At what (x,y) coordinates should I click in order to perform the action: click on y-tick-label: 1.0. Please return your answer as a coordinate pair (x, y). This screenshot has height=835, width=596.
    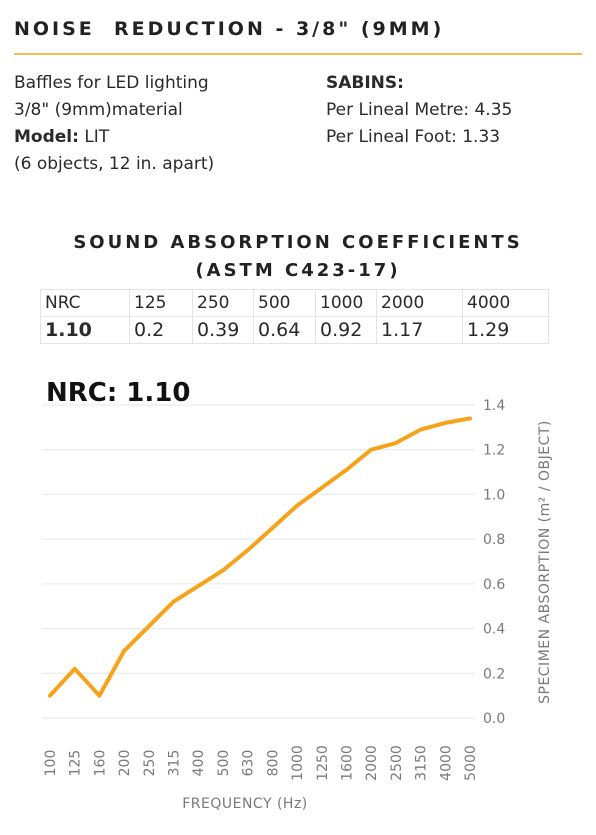
    Looking at the image, I should click on (494, 495).